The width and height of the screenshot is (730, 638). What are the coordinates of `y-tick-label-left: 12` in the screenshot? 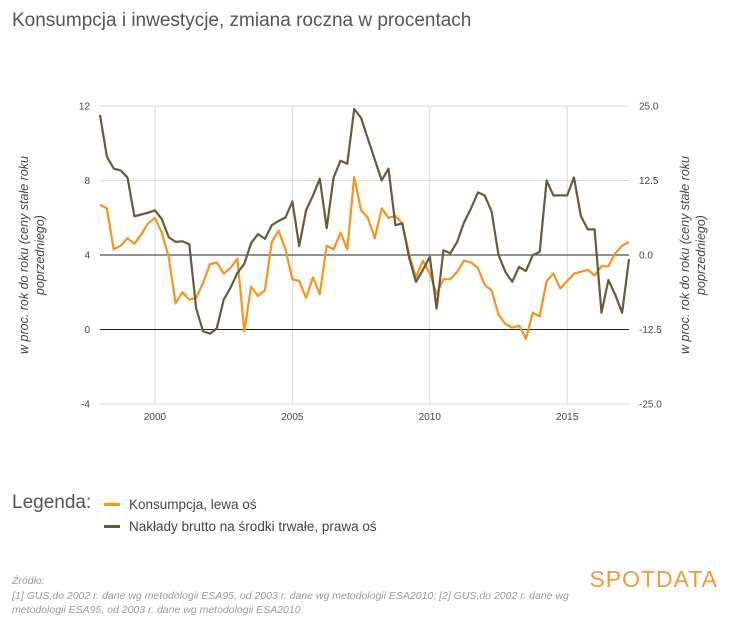 It's located at (85, 107).